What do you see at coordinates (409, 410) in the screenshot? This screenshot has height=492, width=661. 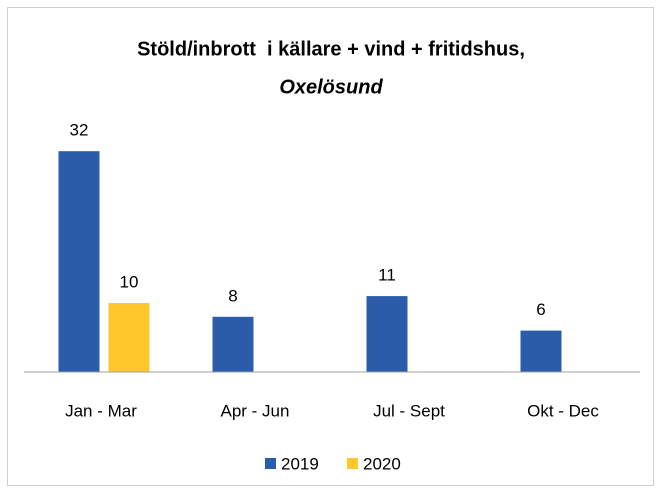 I see `x-tick-label: Jul - Sept` at bounding box center [409, 410].